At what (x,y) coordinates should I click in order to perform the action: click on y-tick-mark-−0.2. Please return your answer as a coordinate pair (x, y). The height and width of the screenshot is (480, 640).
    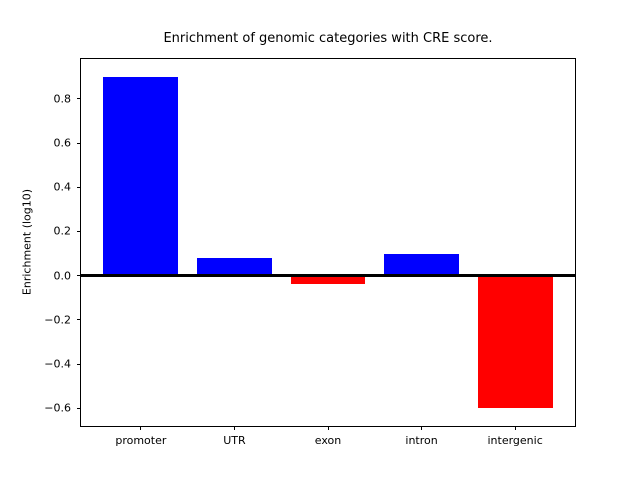
    Looking at the image, I should click on (79, 320).